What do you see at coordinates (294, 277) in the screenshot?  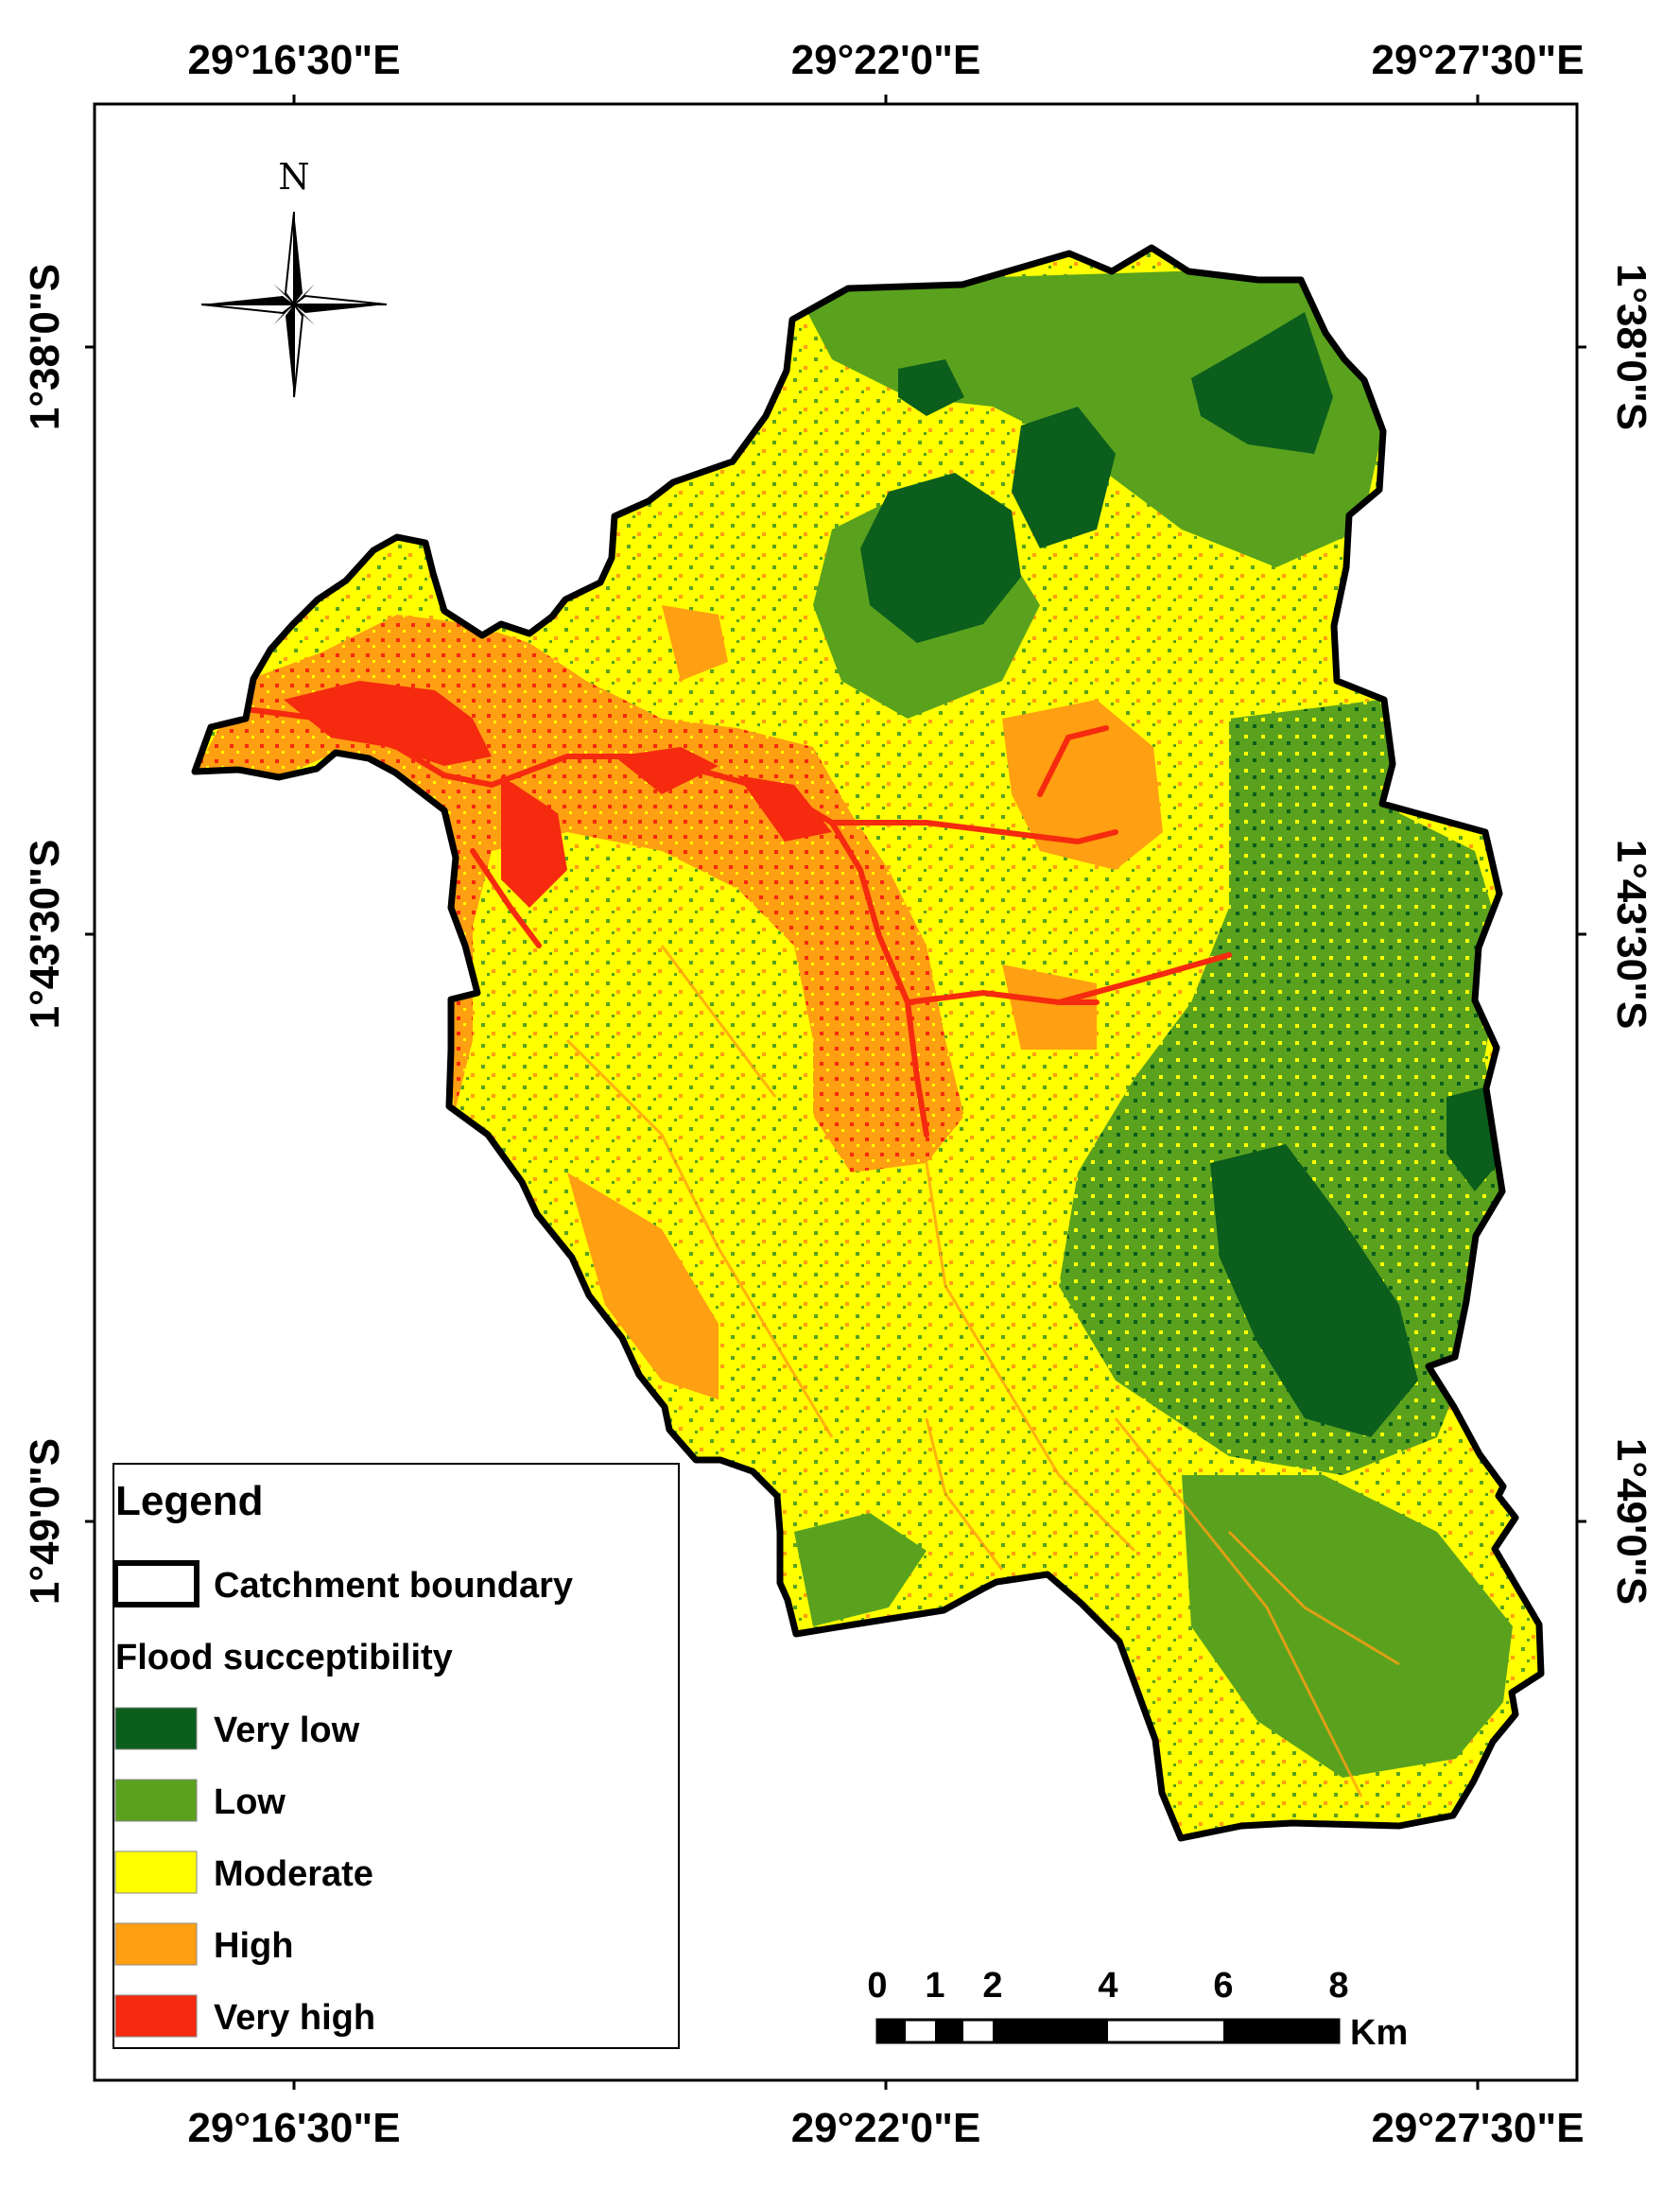 I see `north-arrow-compass-icon: N` at bounding box center [294, 277].